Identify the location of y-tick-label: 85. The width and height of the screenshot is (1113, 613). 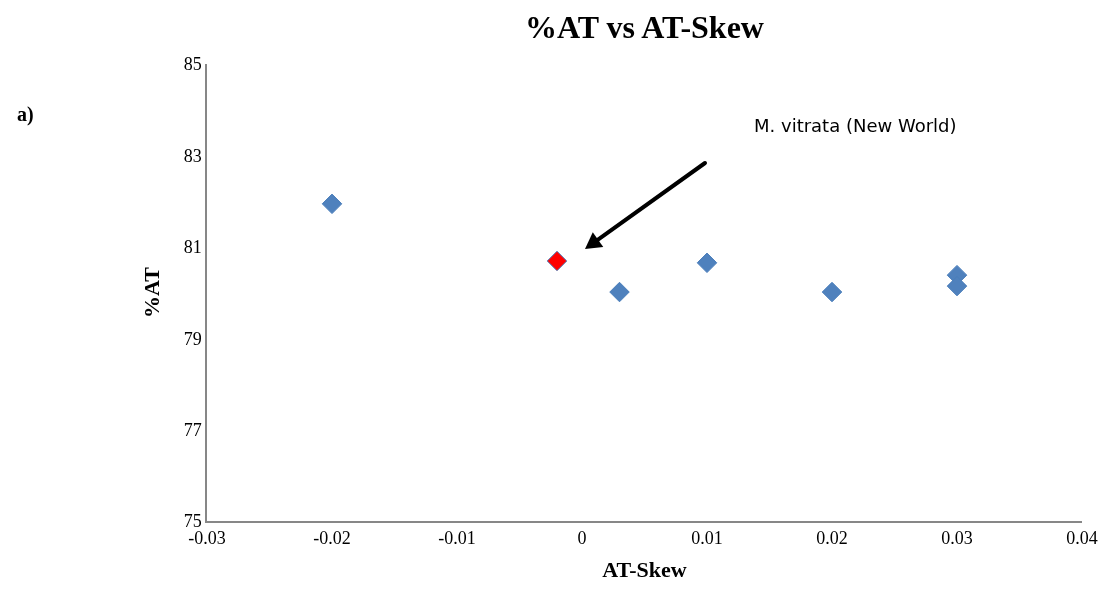
(192, 64).